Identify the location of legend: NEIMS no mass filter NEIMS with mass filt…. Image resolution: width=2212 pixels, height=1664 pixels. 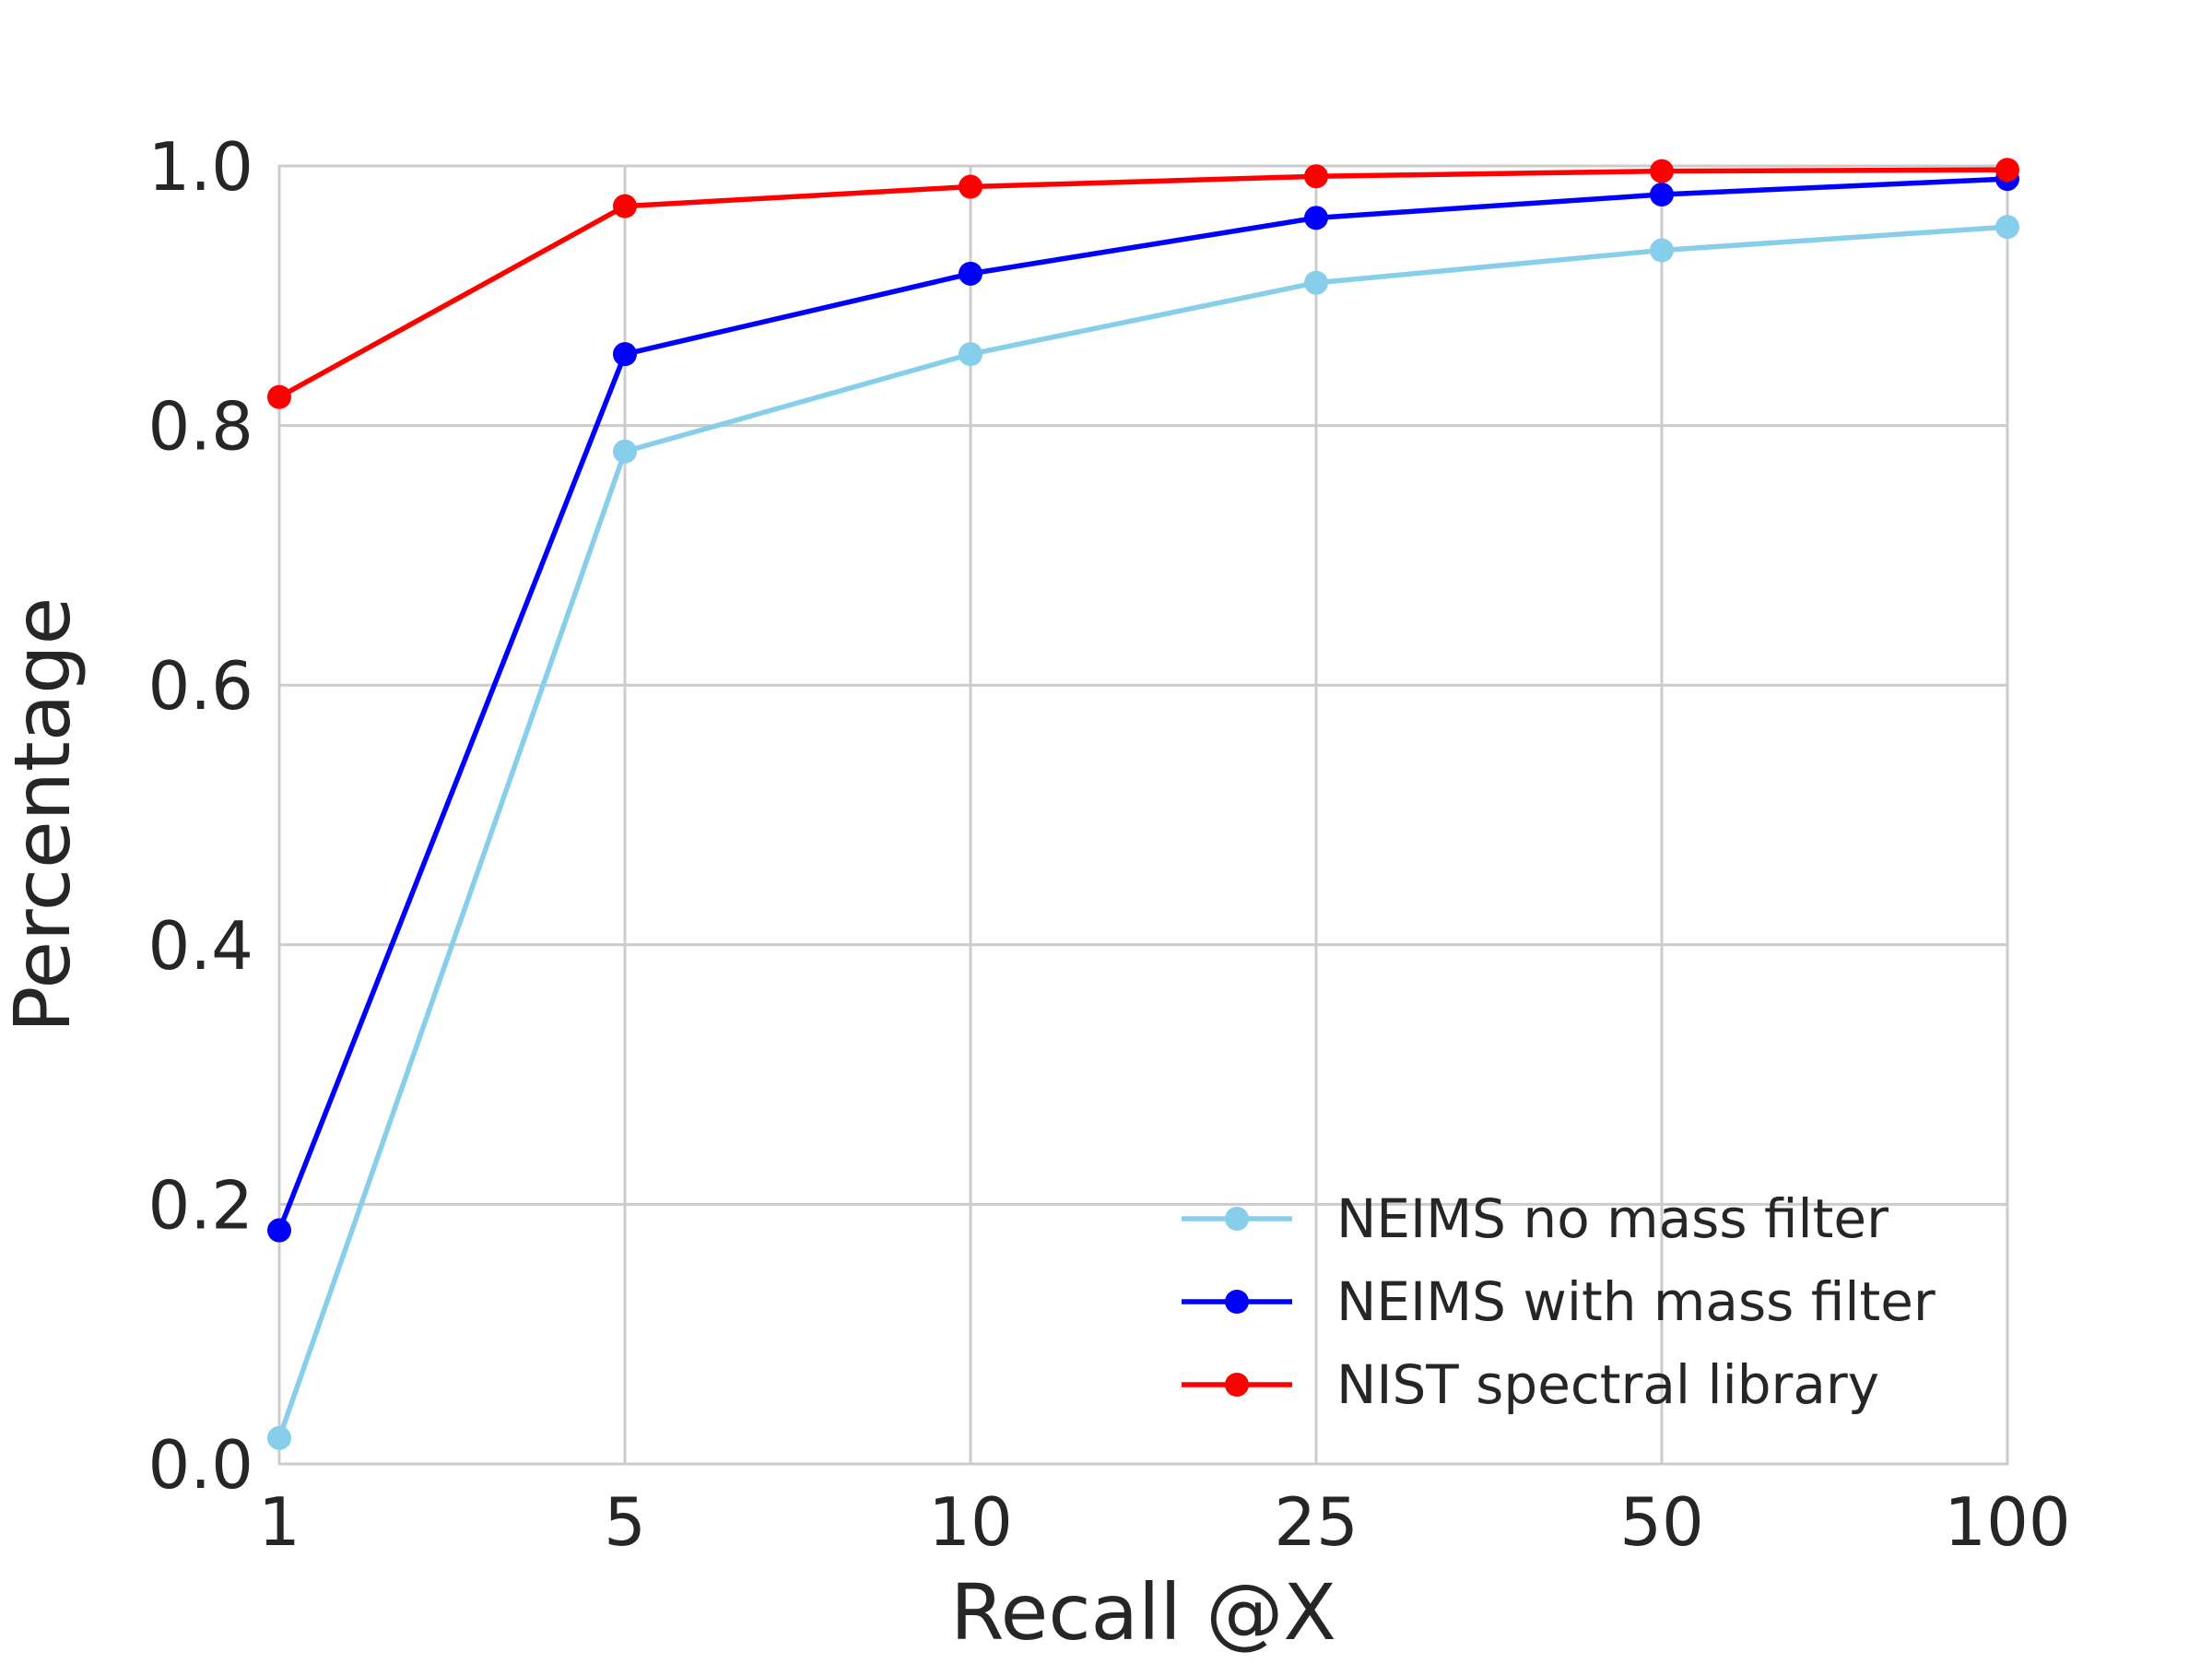
(1559, 1301).